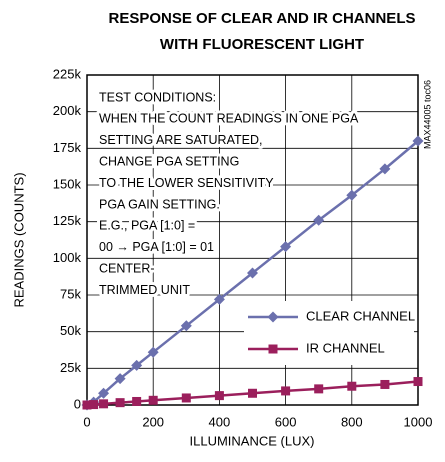  Describe the element at coordinates (127, 268) in the screenshot. I see `annotation: CENTER-` at that location.